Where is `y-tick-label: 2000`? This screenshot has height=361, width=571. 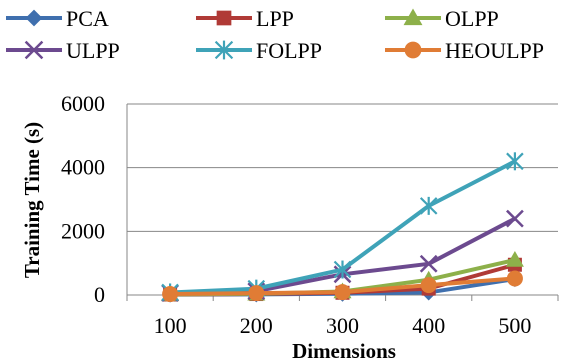
y-tick-label: 2000 is located at coordinates (83, 230).